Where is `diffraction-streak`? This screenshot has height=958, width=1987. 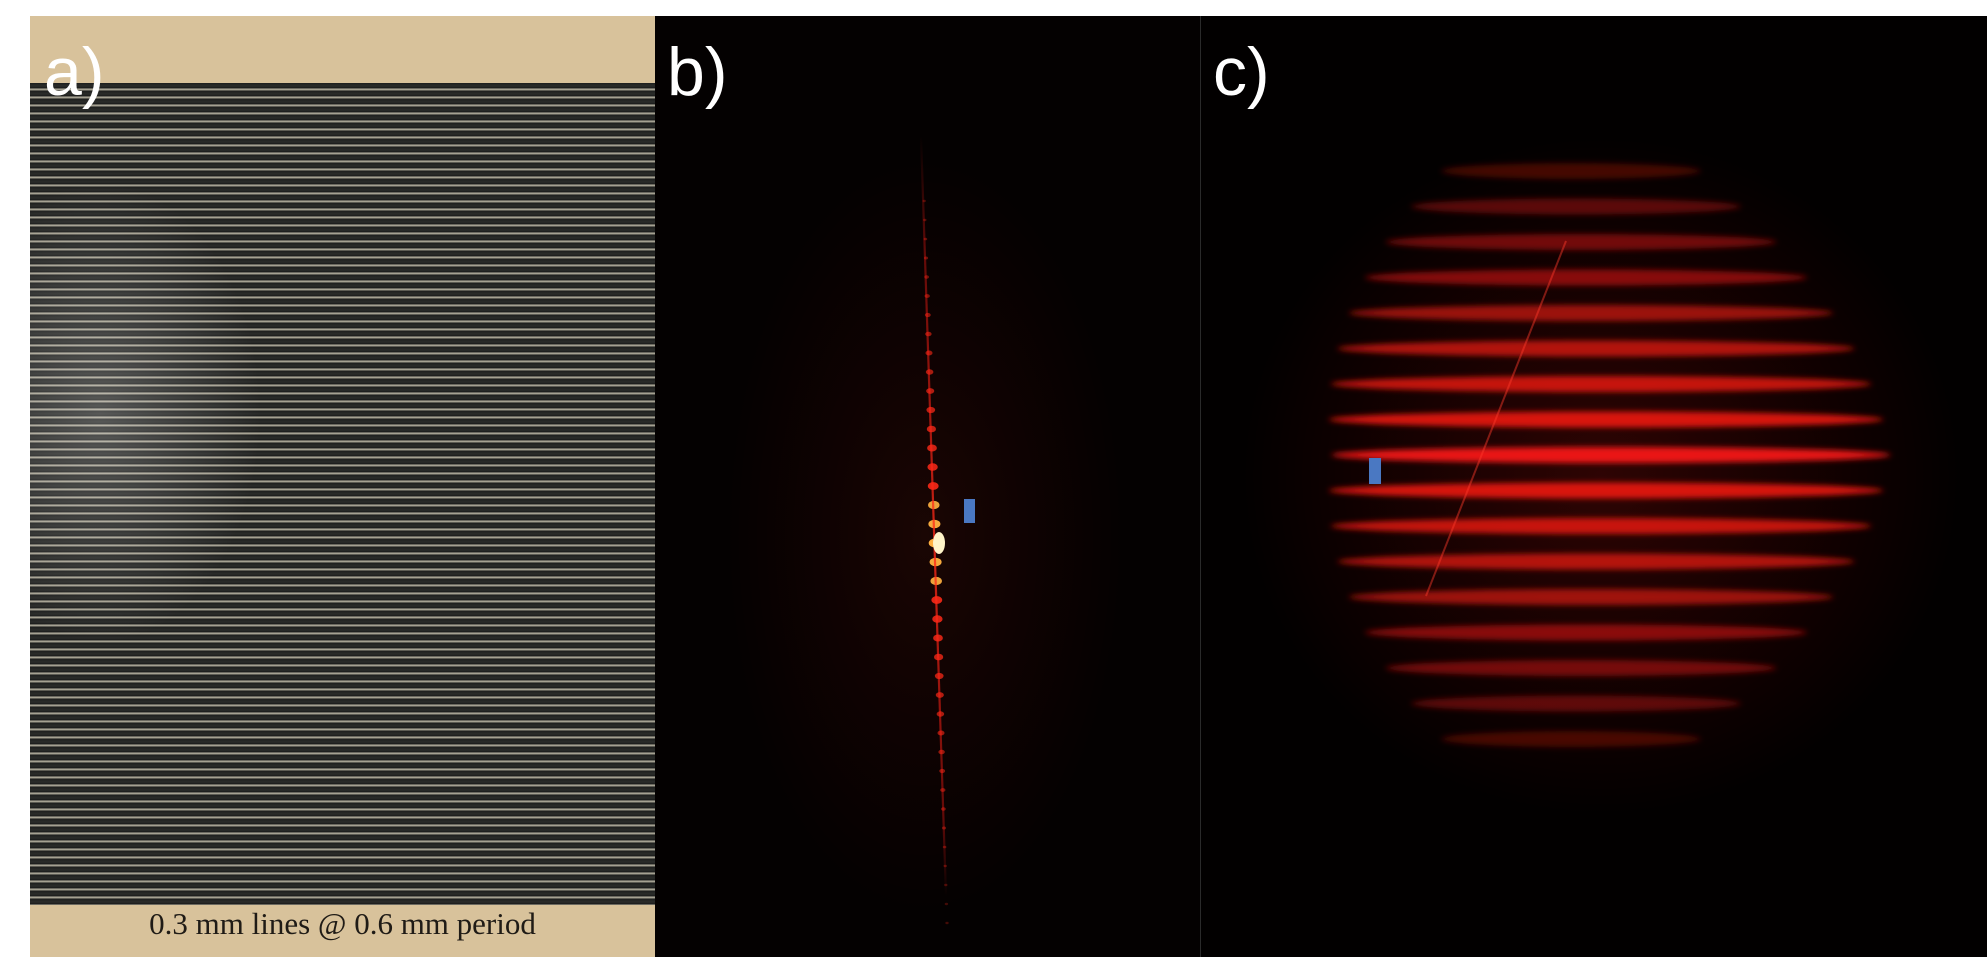
diffraction-streak is located at coordinates (933, 516).